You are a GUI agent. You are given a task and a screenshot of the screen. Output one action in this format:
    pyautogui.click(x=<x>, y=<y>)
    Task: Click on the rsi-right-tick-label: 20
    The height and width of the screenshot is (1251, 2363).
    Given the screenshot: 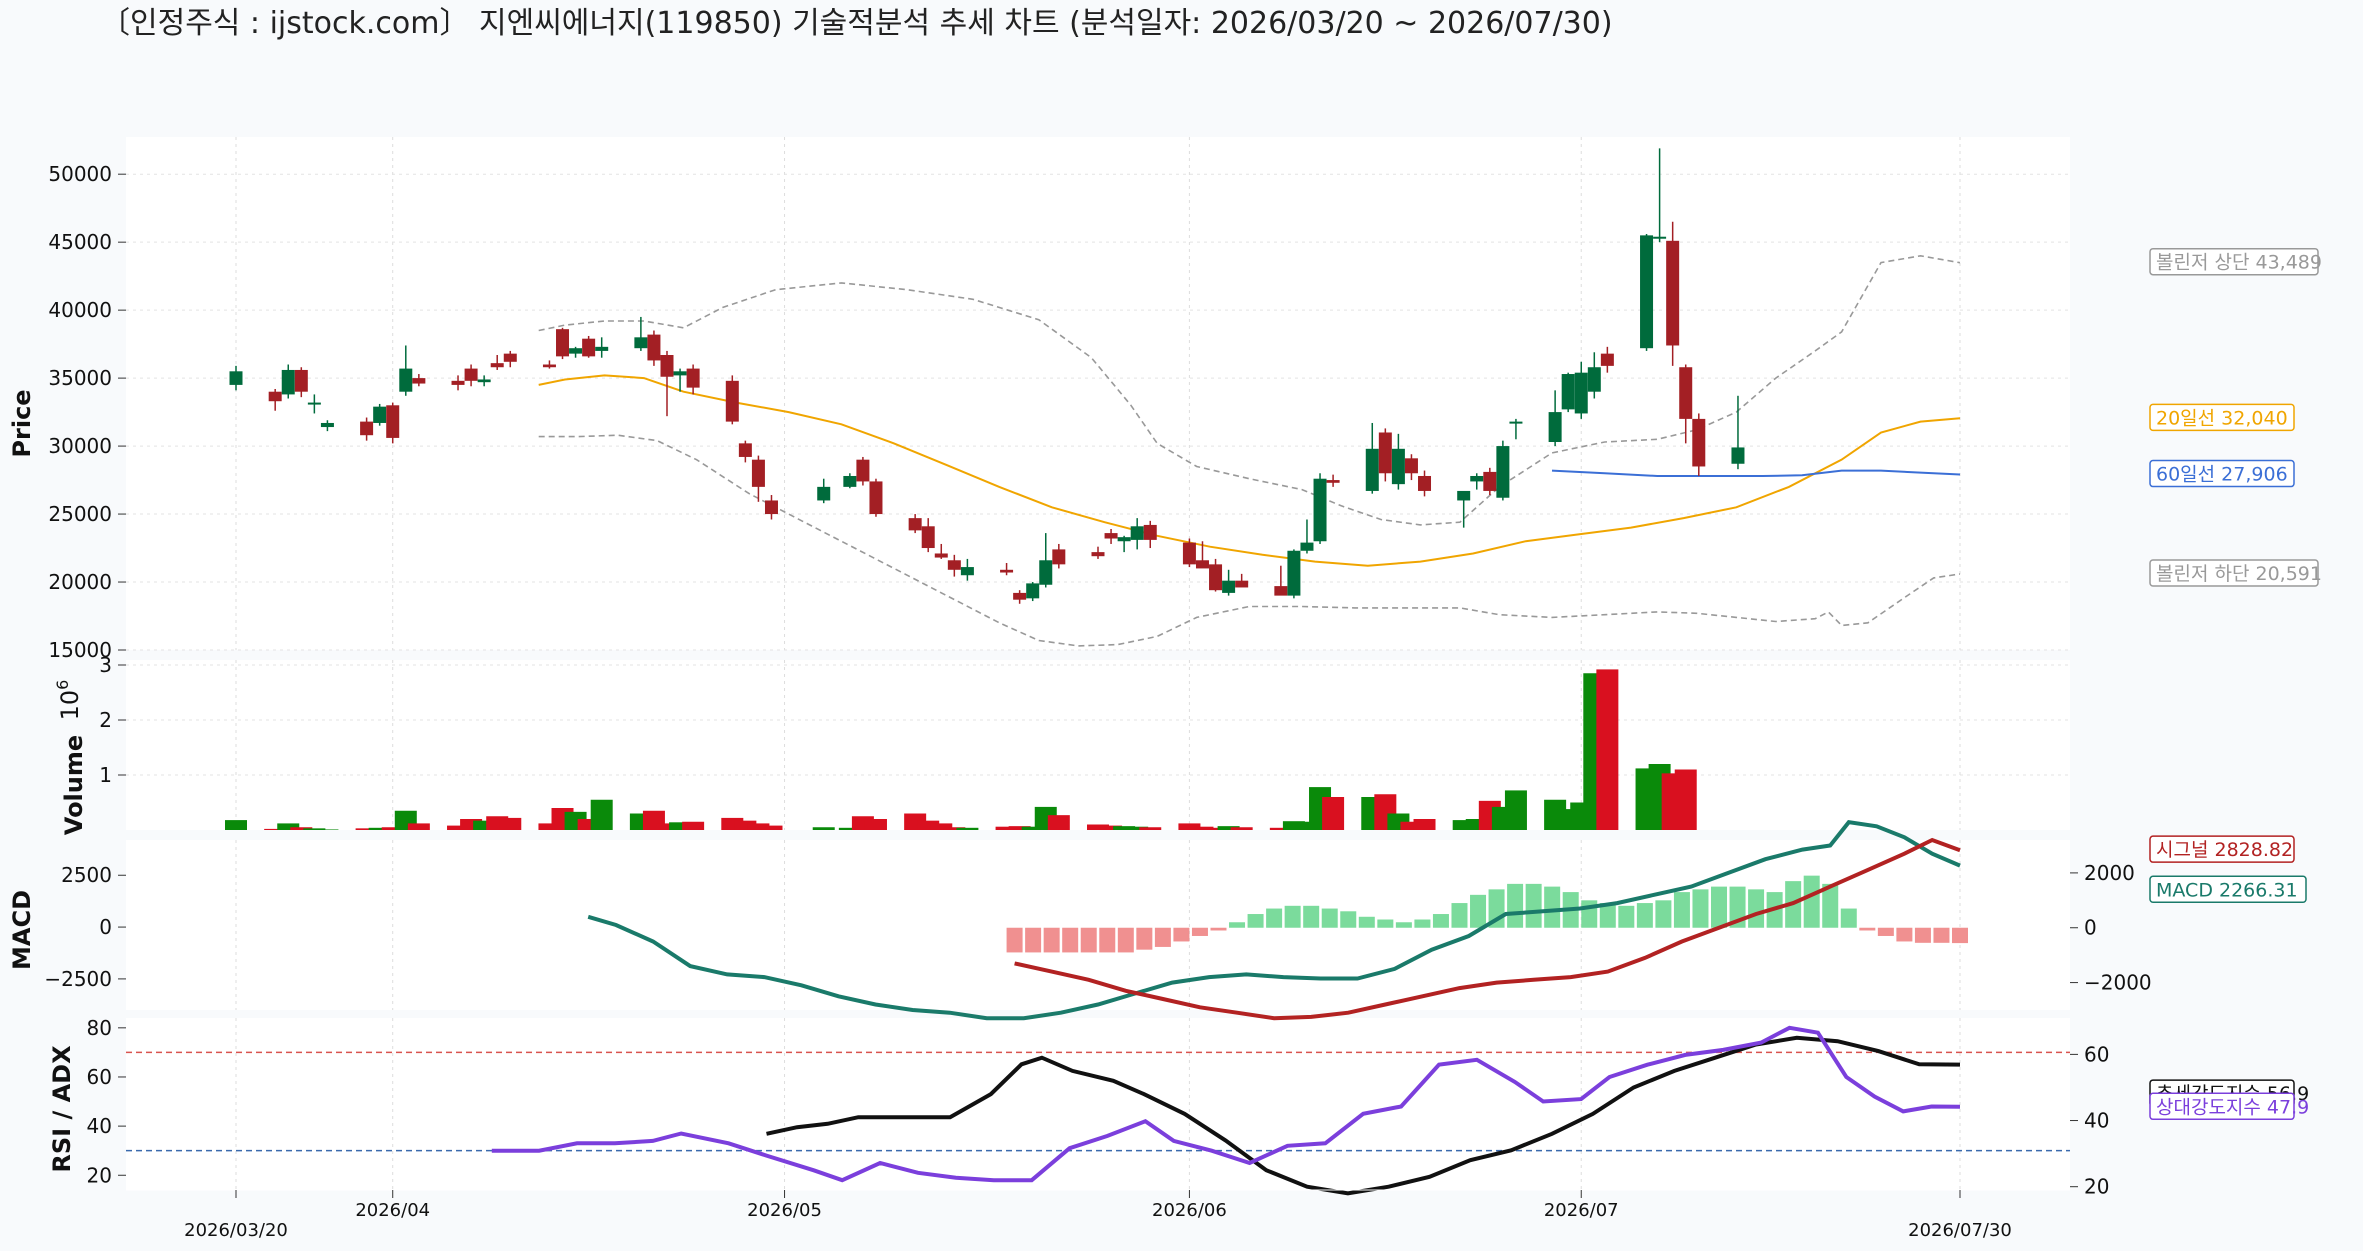 What is the action you would take?
    pyautogui.click(x=2096, y=1187)
    